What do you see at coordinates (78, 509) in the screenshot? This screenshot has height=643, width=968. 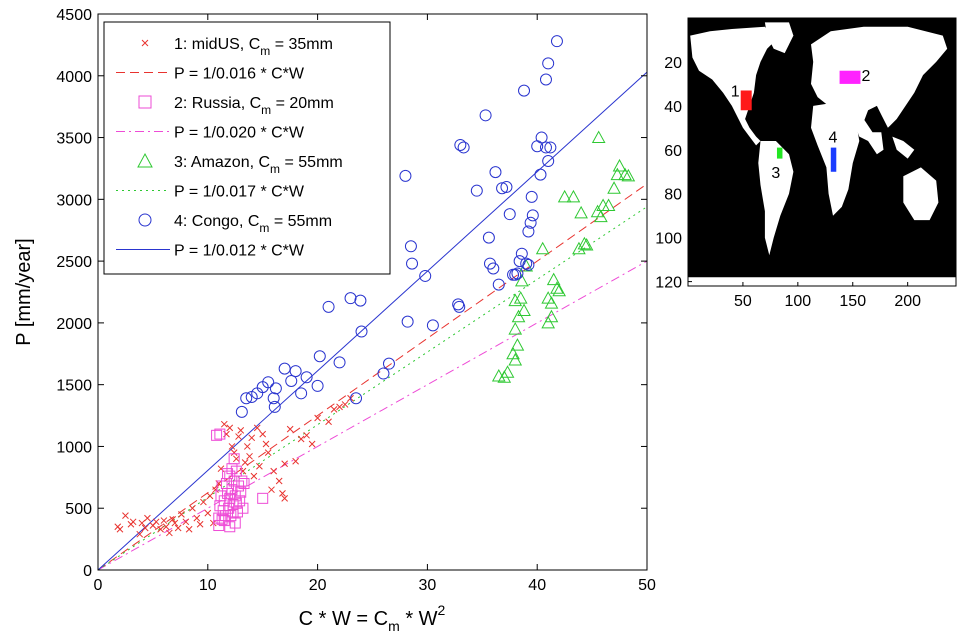 I see `y-tick-label: 500` at bounding box center [78, 509].